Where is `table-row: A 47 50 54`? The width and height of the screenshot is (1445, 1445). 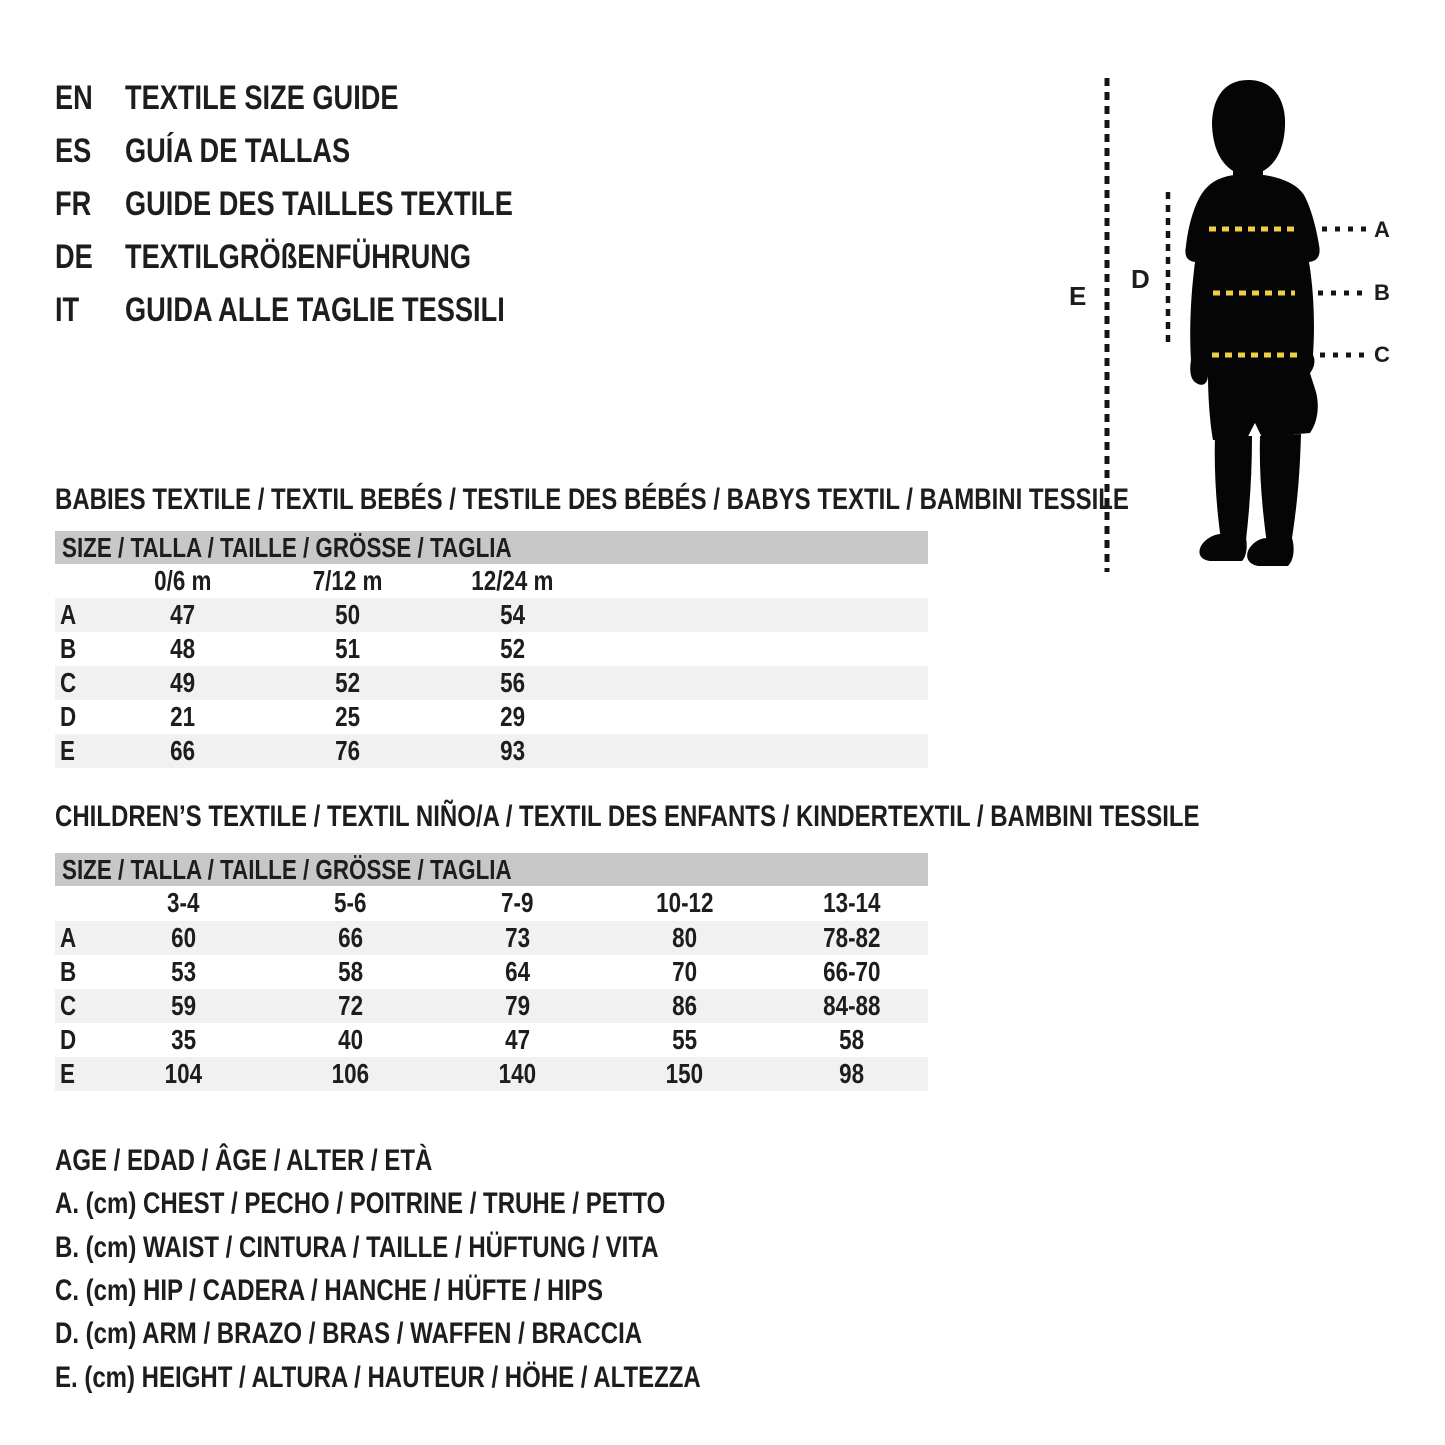
table-row: A 47 50 54 is located at coordinates (491, 615).